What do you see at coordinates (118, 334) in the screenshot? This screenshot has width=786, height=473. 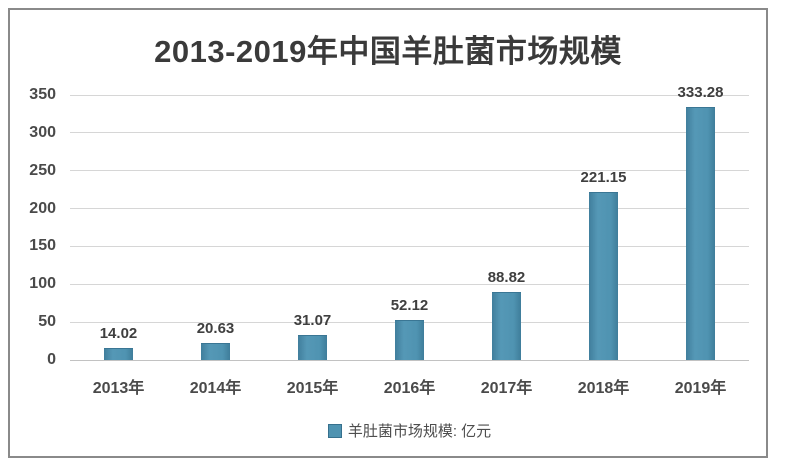 I see `bar-value-label: 14.02` at bounding box center [118, 334].